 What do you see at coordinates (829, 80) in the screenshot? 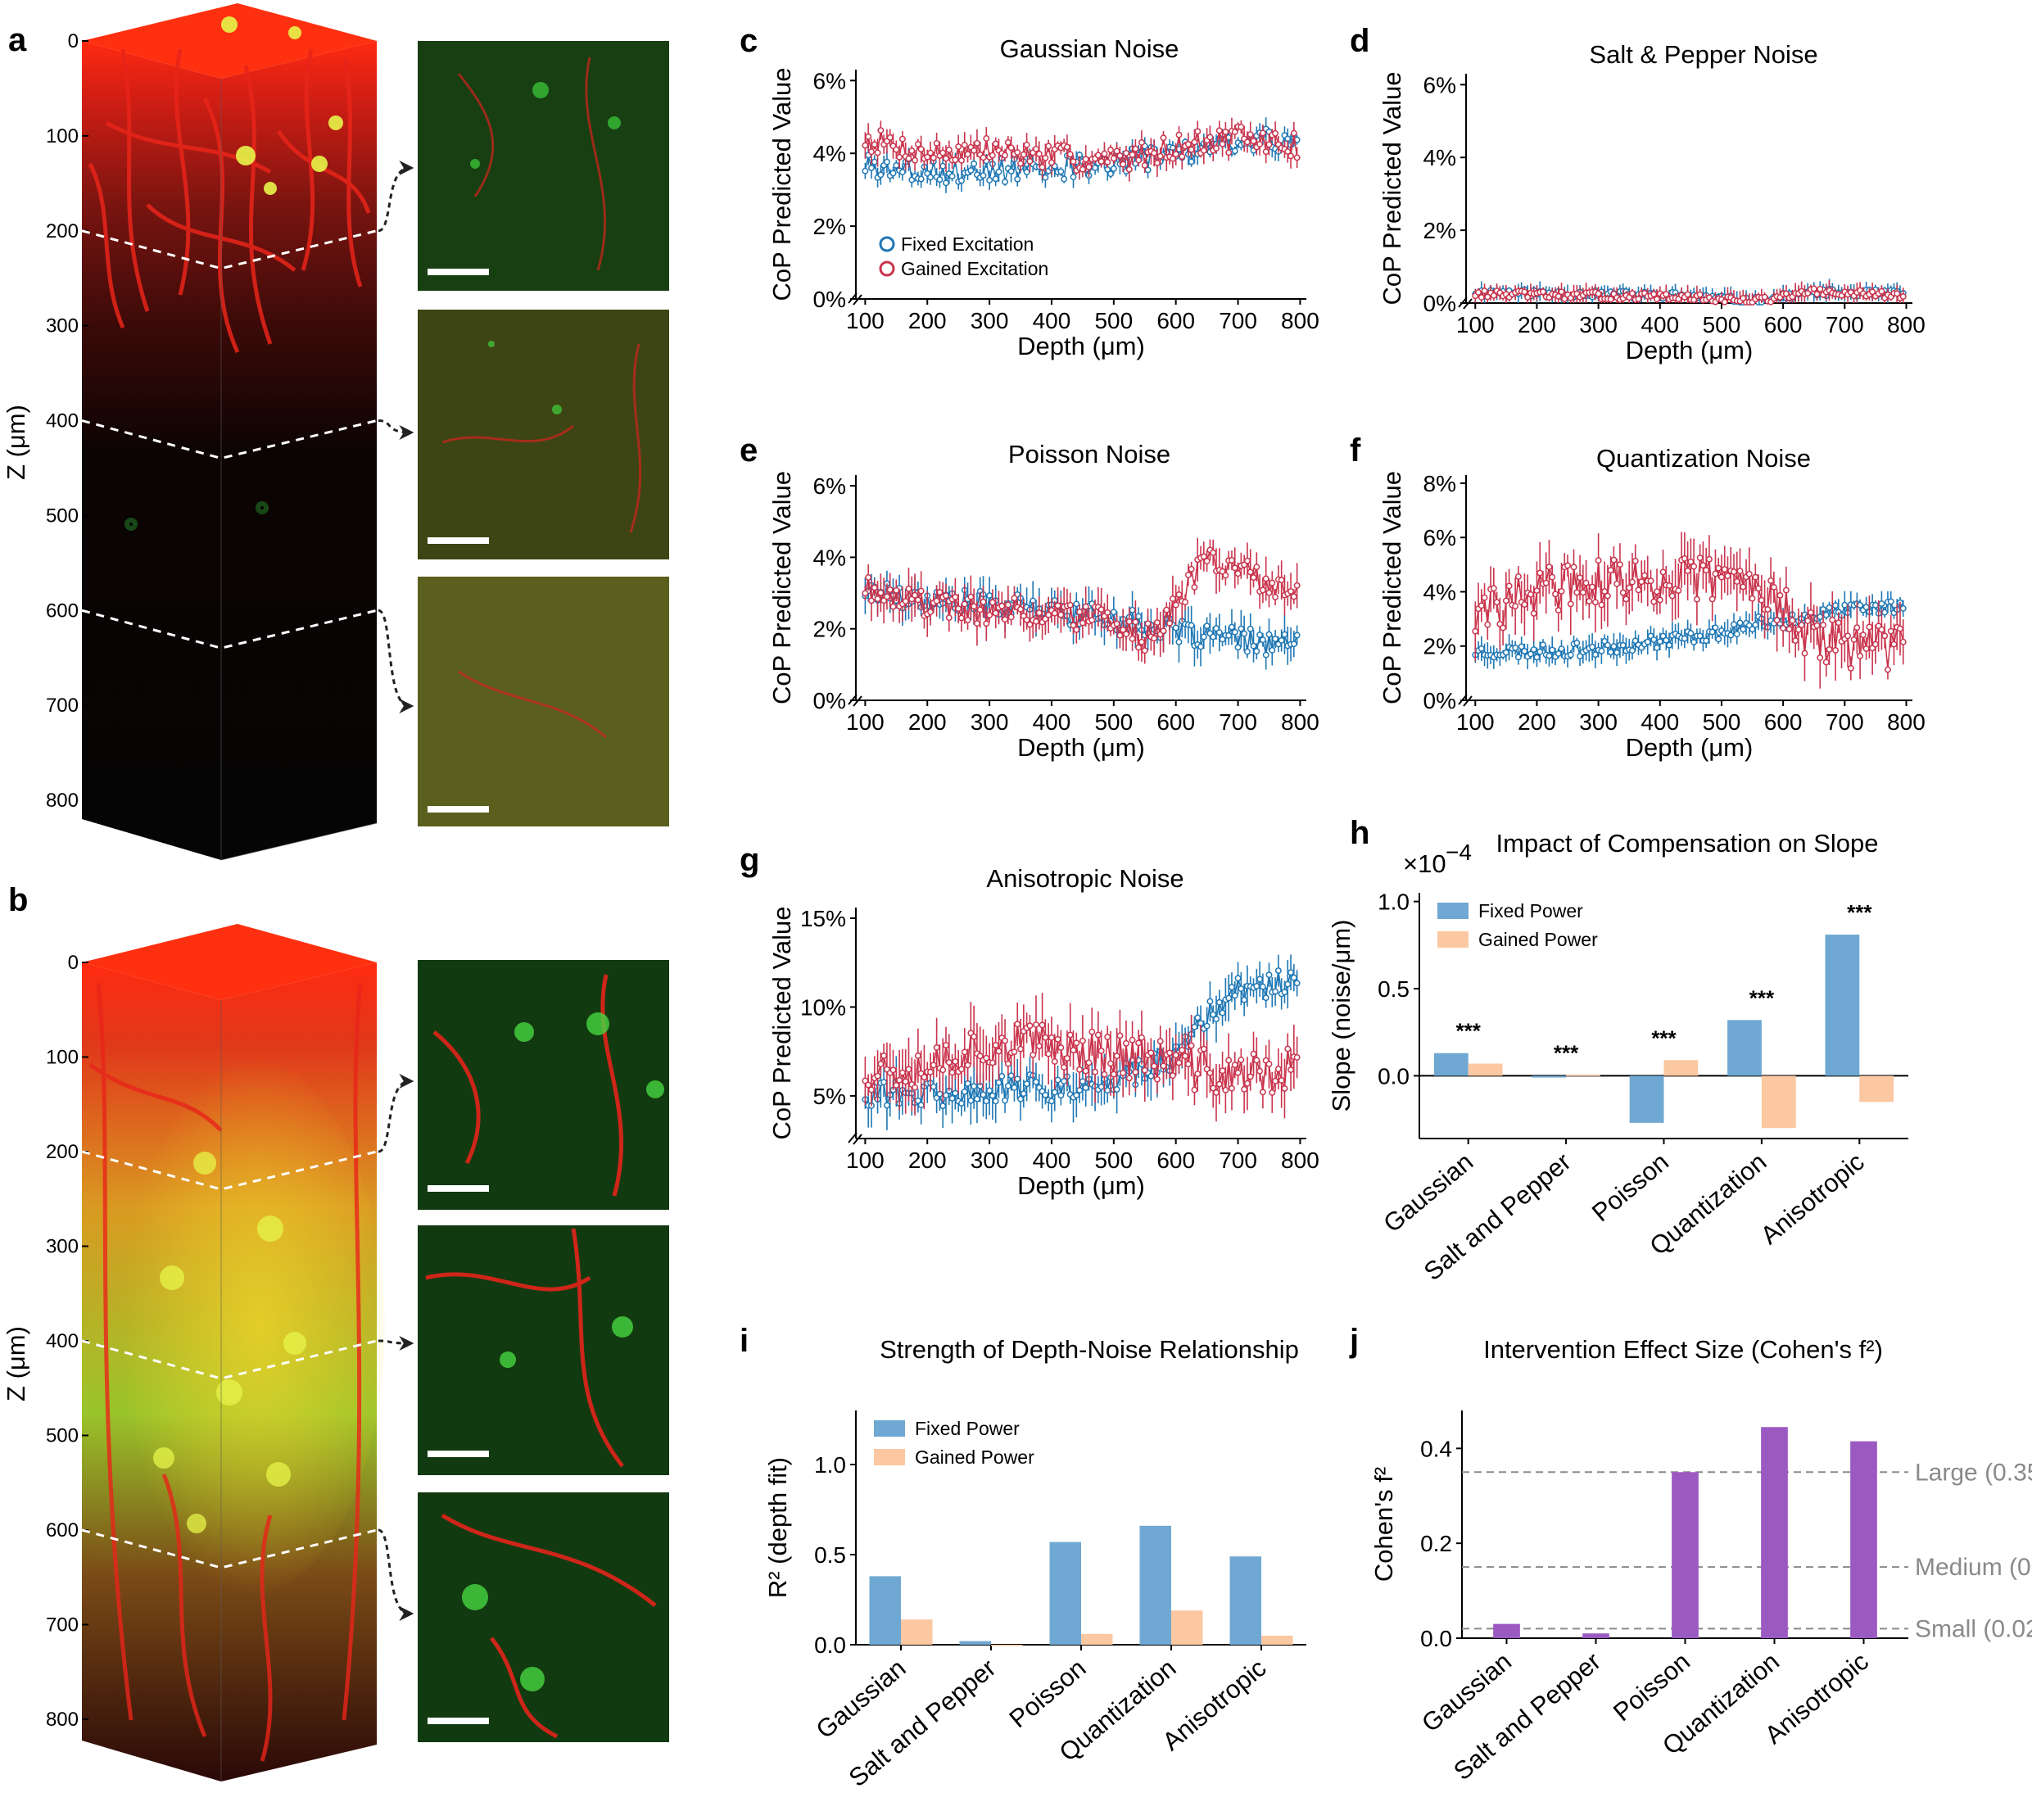
I see `y-tick-label: 6%` at bounding box center [829, 80].